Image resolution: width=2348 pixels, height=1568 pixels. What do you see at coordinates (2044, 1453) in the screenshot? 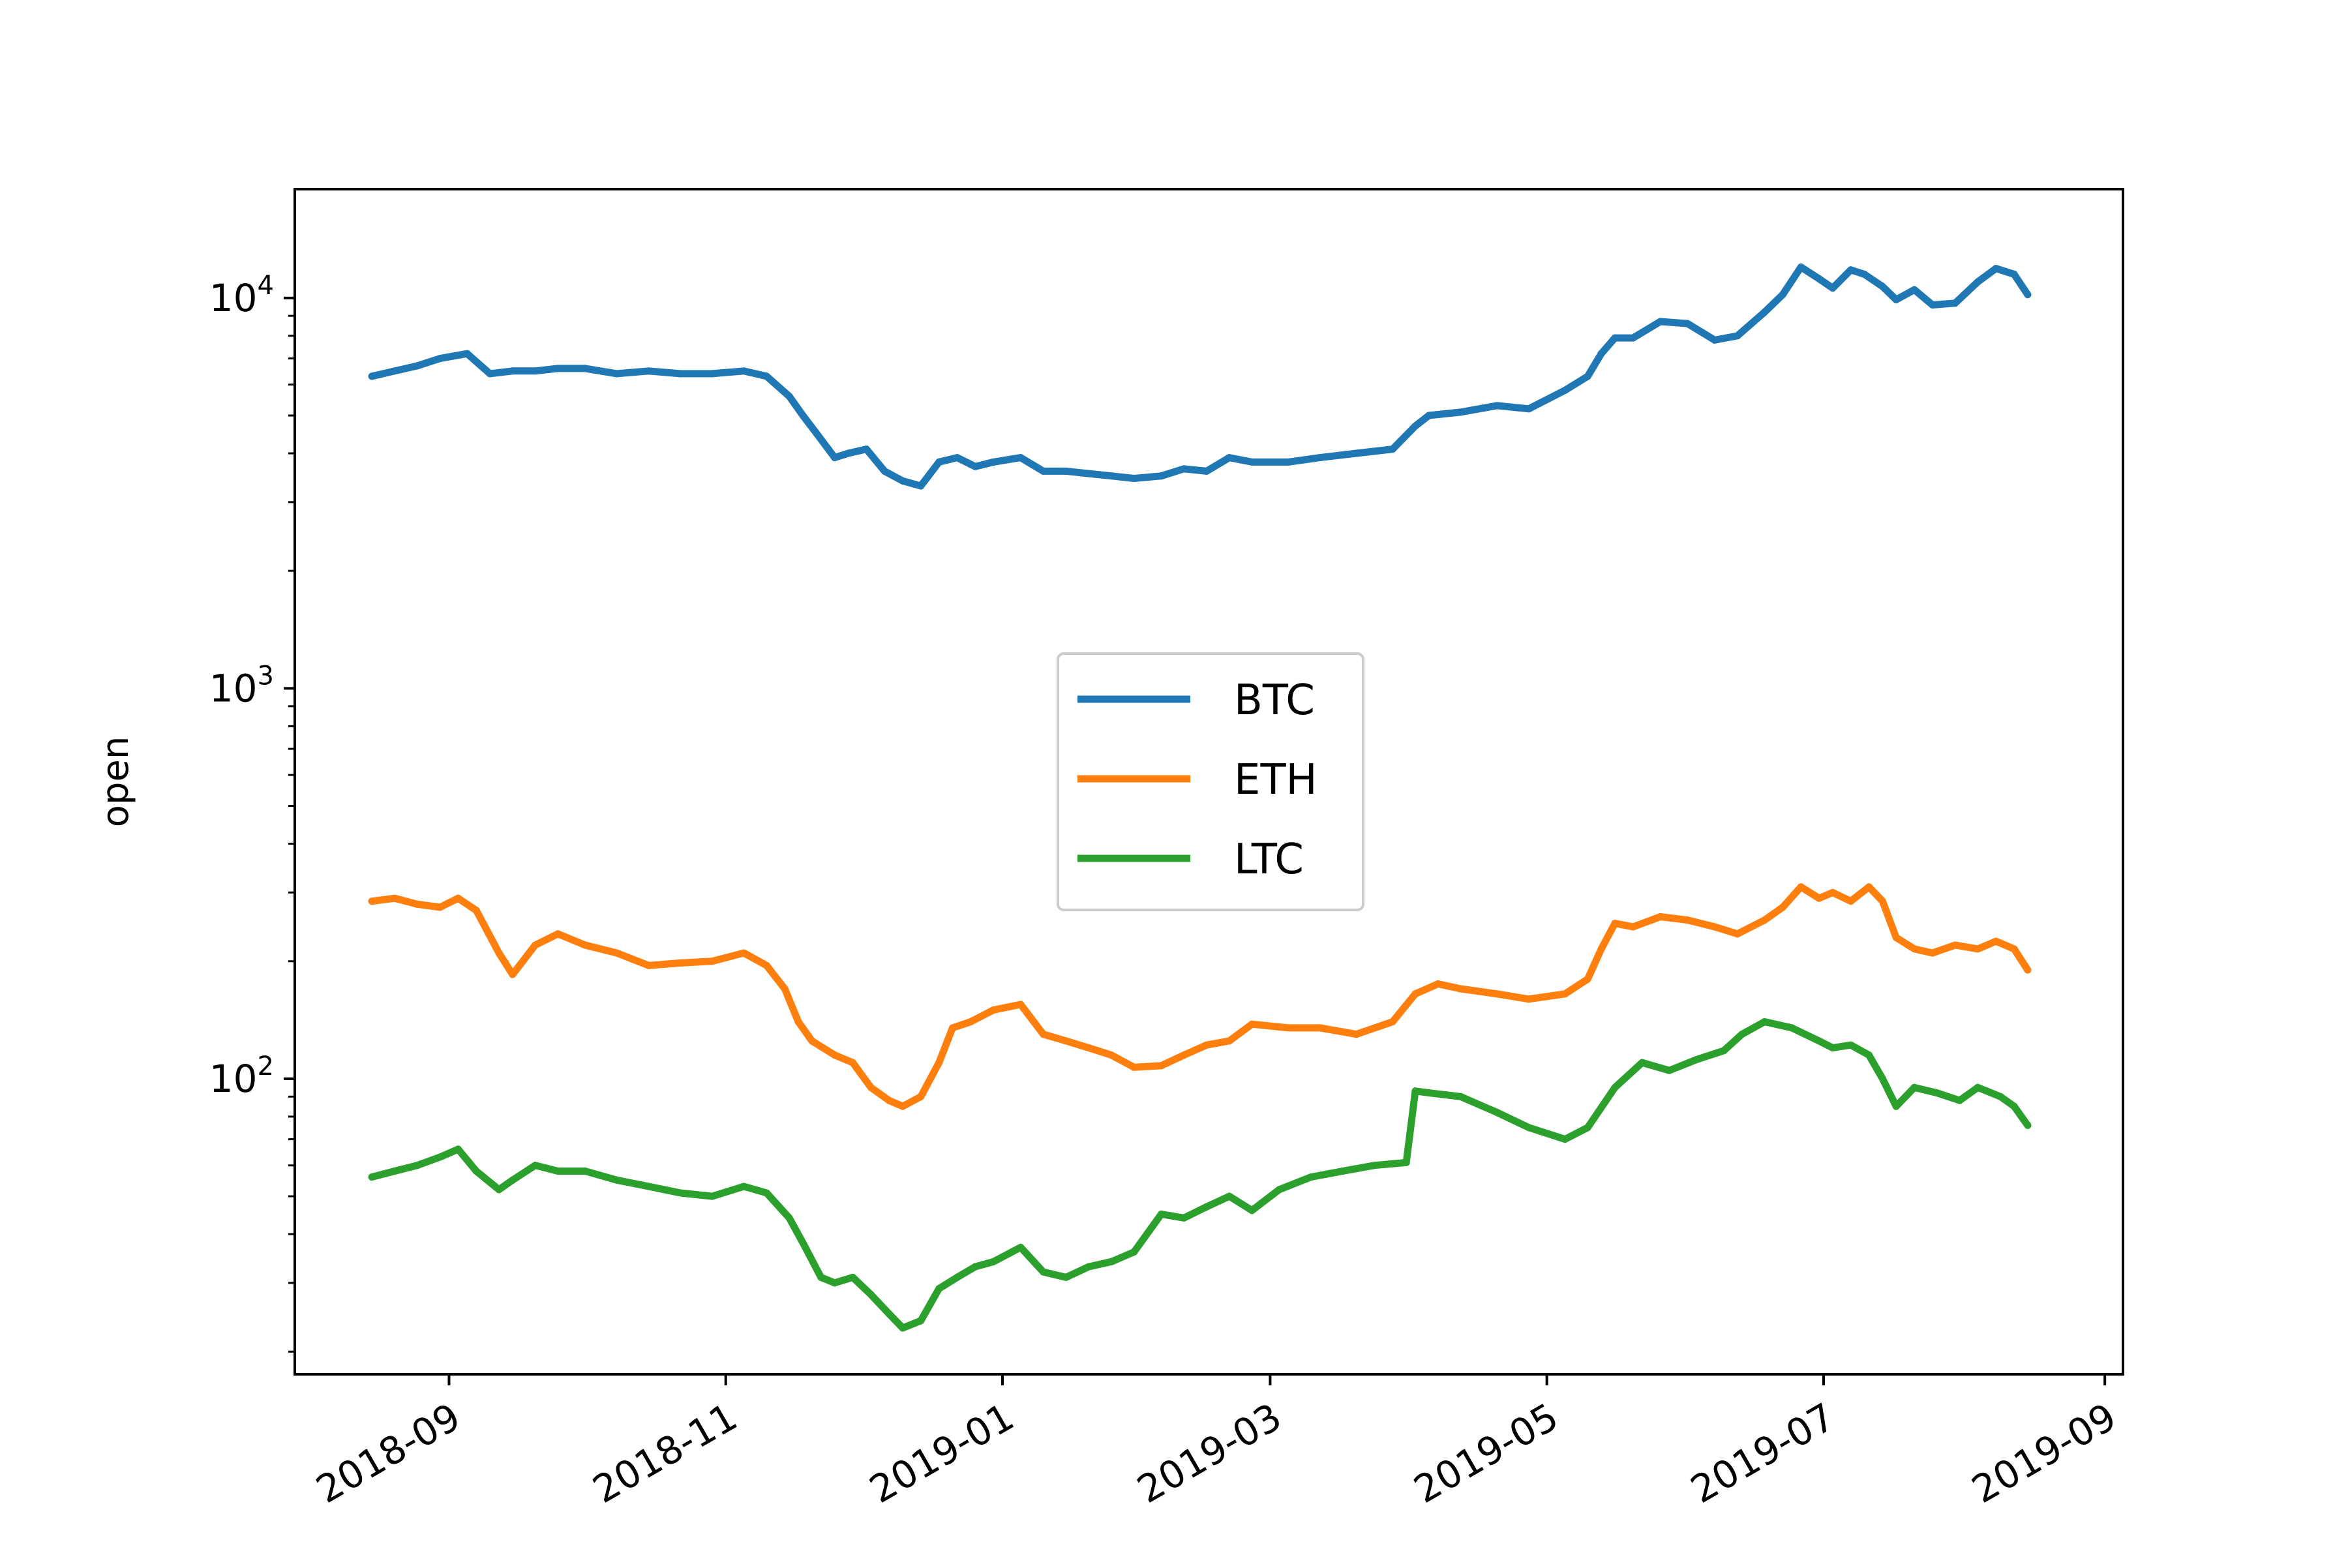
I see `x-tick-label: 2019-09` at bounding box center [2044, 1453].